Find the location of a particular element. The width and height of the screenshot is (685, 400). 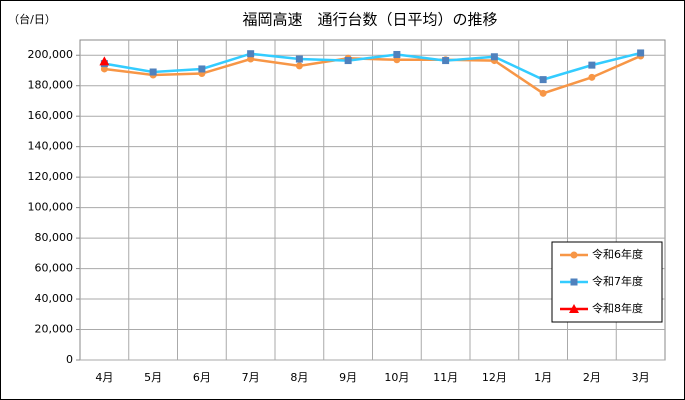

y-tick-label: 120,000 is located at coordinates (51, 176).